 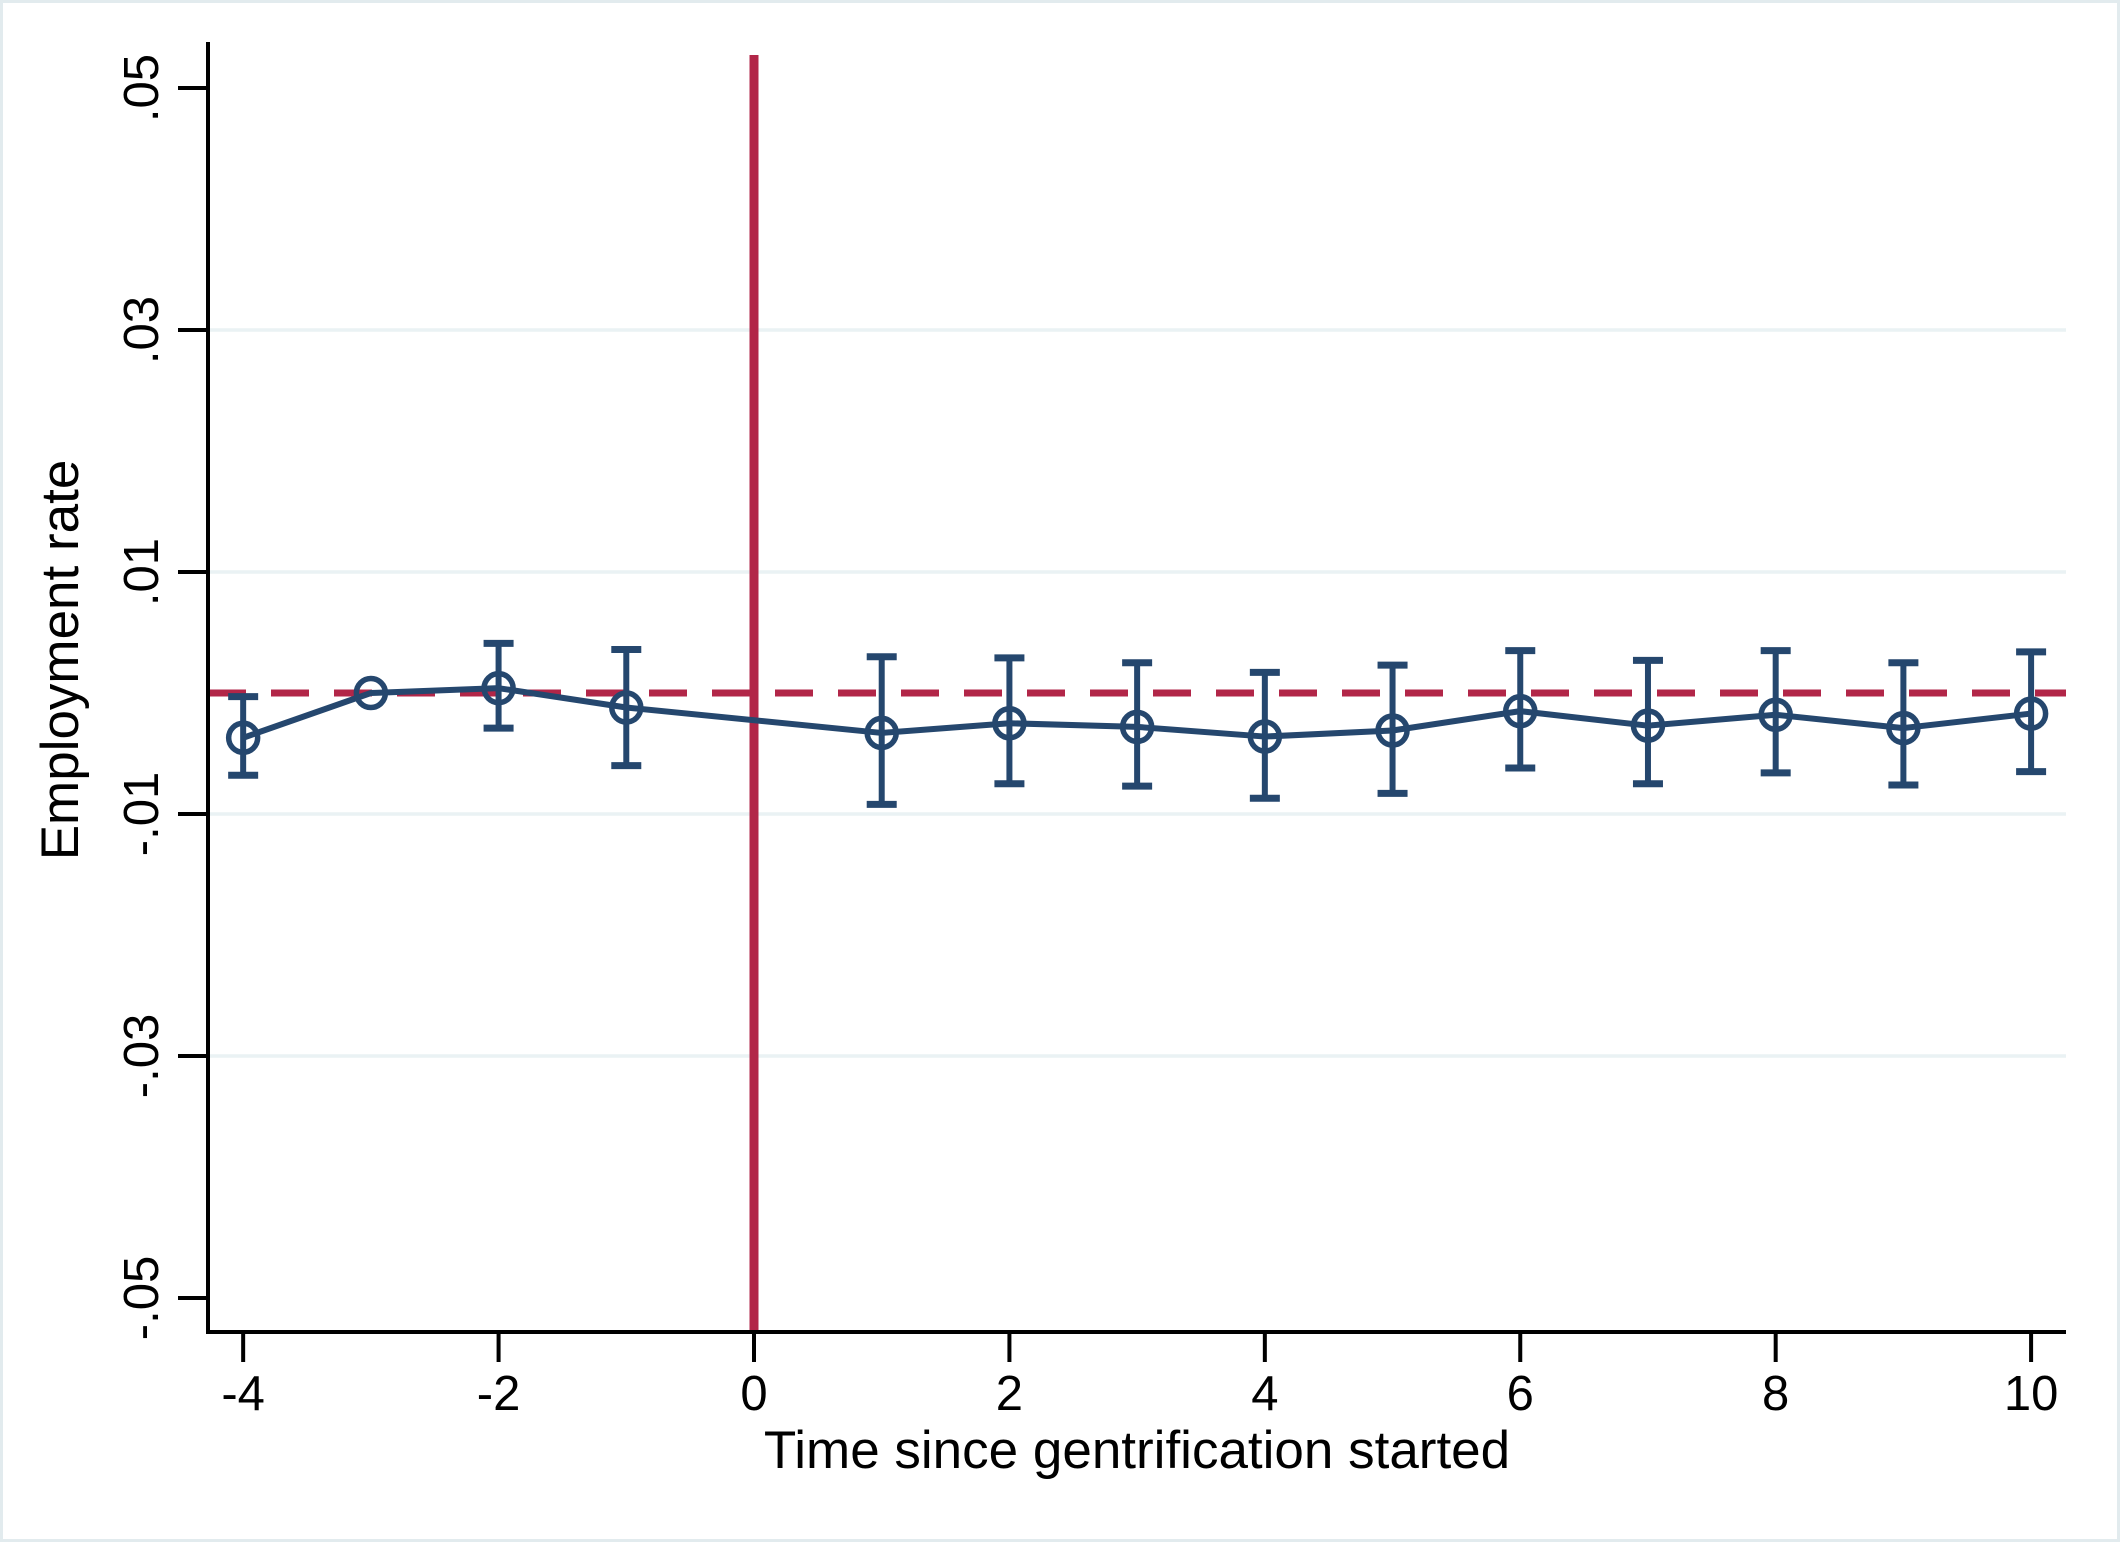 I want to click on y-tick-label: .05, so click(x=142, y=88).